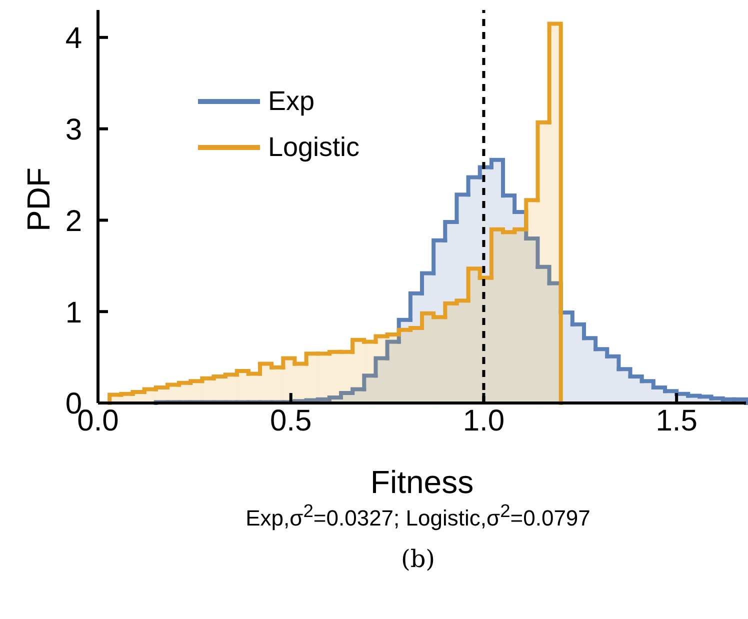 Image resolution: width=748 pixels, height=619 pixels. What do you see at coordinates (291, 101) in the screenshot?
I see `legend-label: Exp` at bounding box center [291, 101].